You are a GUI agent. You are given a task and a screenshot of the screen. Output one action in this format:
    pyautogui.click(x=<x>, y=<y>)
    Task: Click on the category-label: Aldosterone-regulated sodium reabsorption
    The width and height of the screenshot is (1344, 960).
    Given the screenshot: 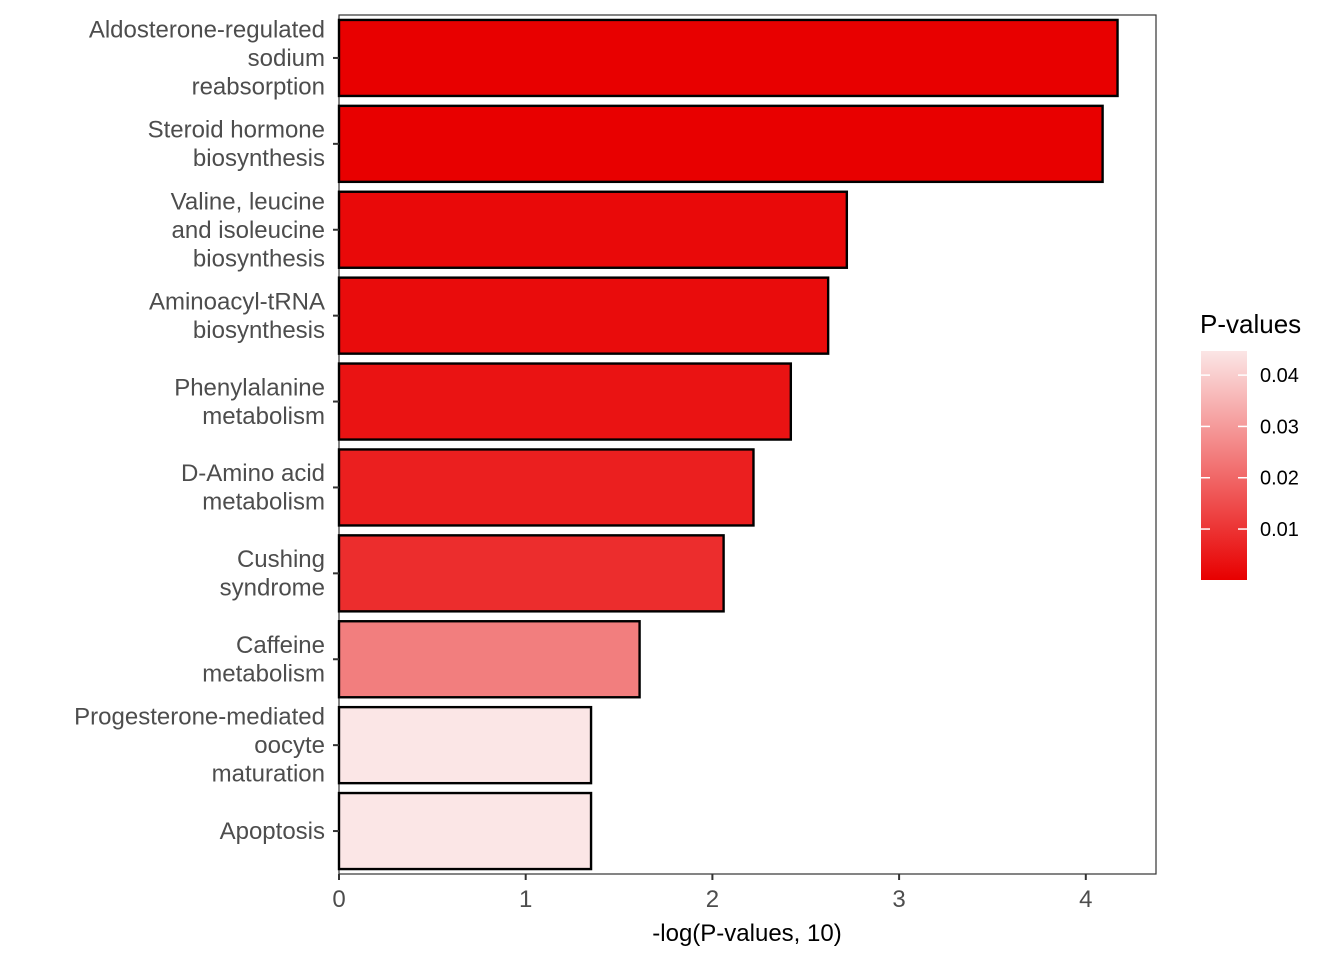 What is the action you would take?
    pyautogui.click(x=207, y=58)
    